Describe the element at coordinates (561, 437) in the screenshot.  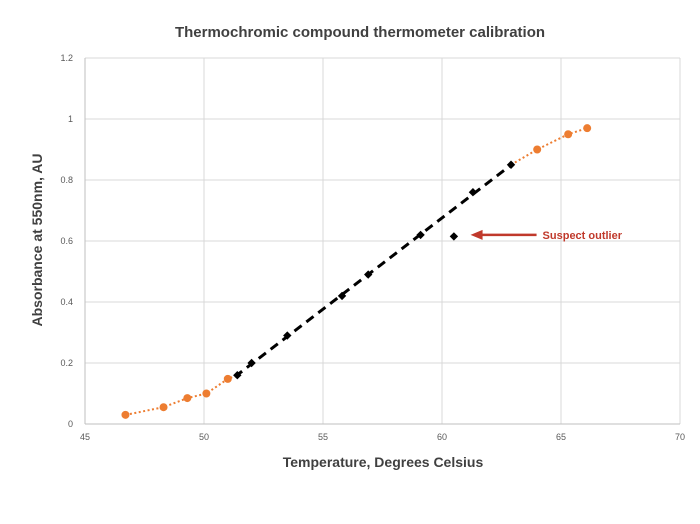
I see `x-tick-label: 65` at that location.